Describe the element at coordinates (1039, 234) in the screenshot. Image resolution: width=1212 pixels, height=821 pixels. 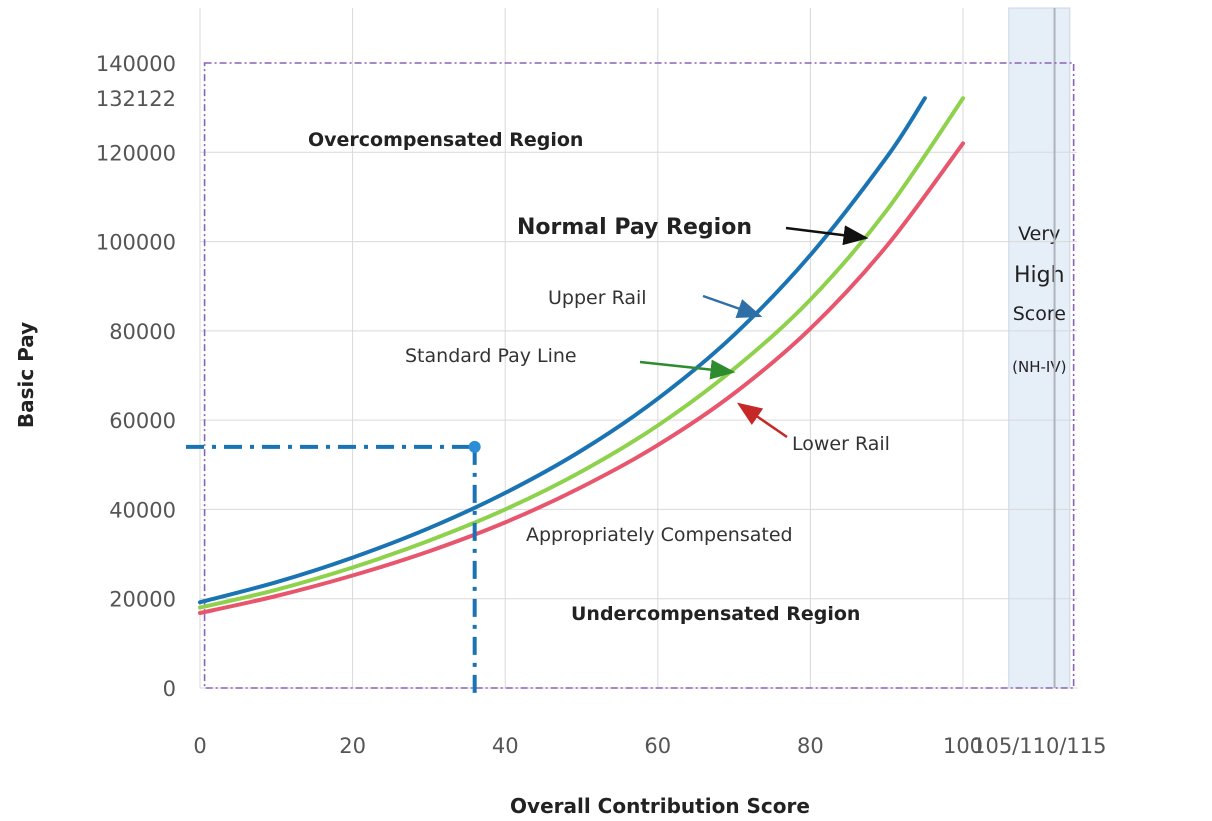
I see `band-text-very: Very` at that location.